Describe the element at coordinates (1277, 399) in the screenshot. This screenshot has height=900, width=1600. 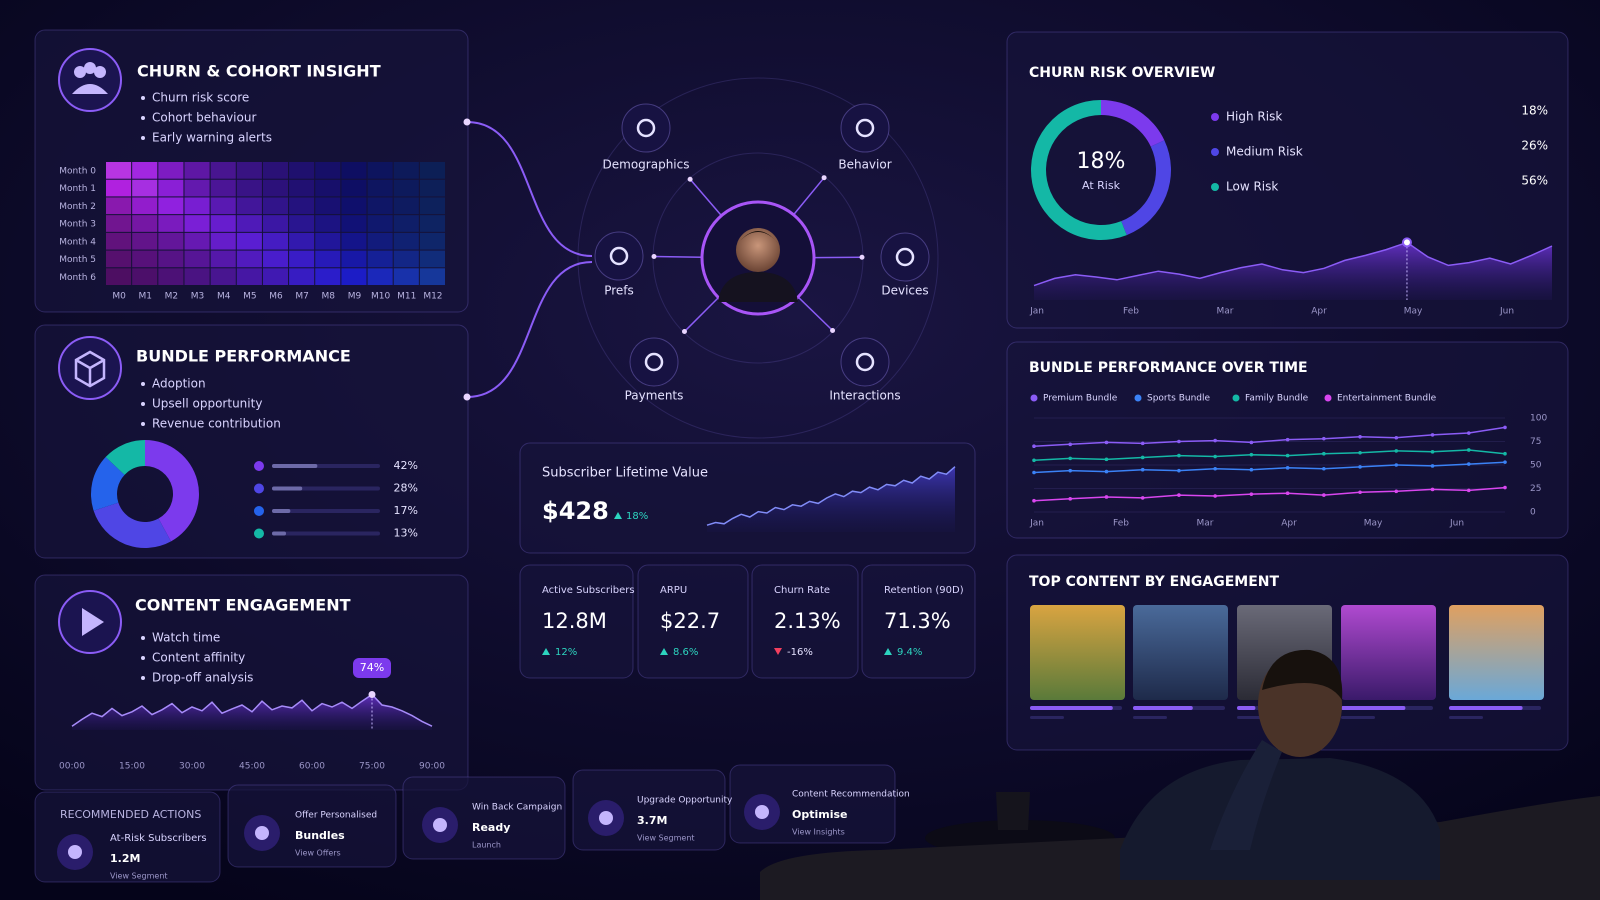
I see `legend-label: Family Bundle` at that location.